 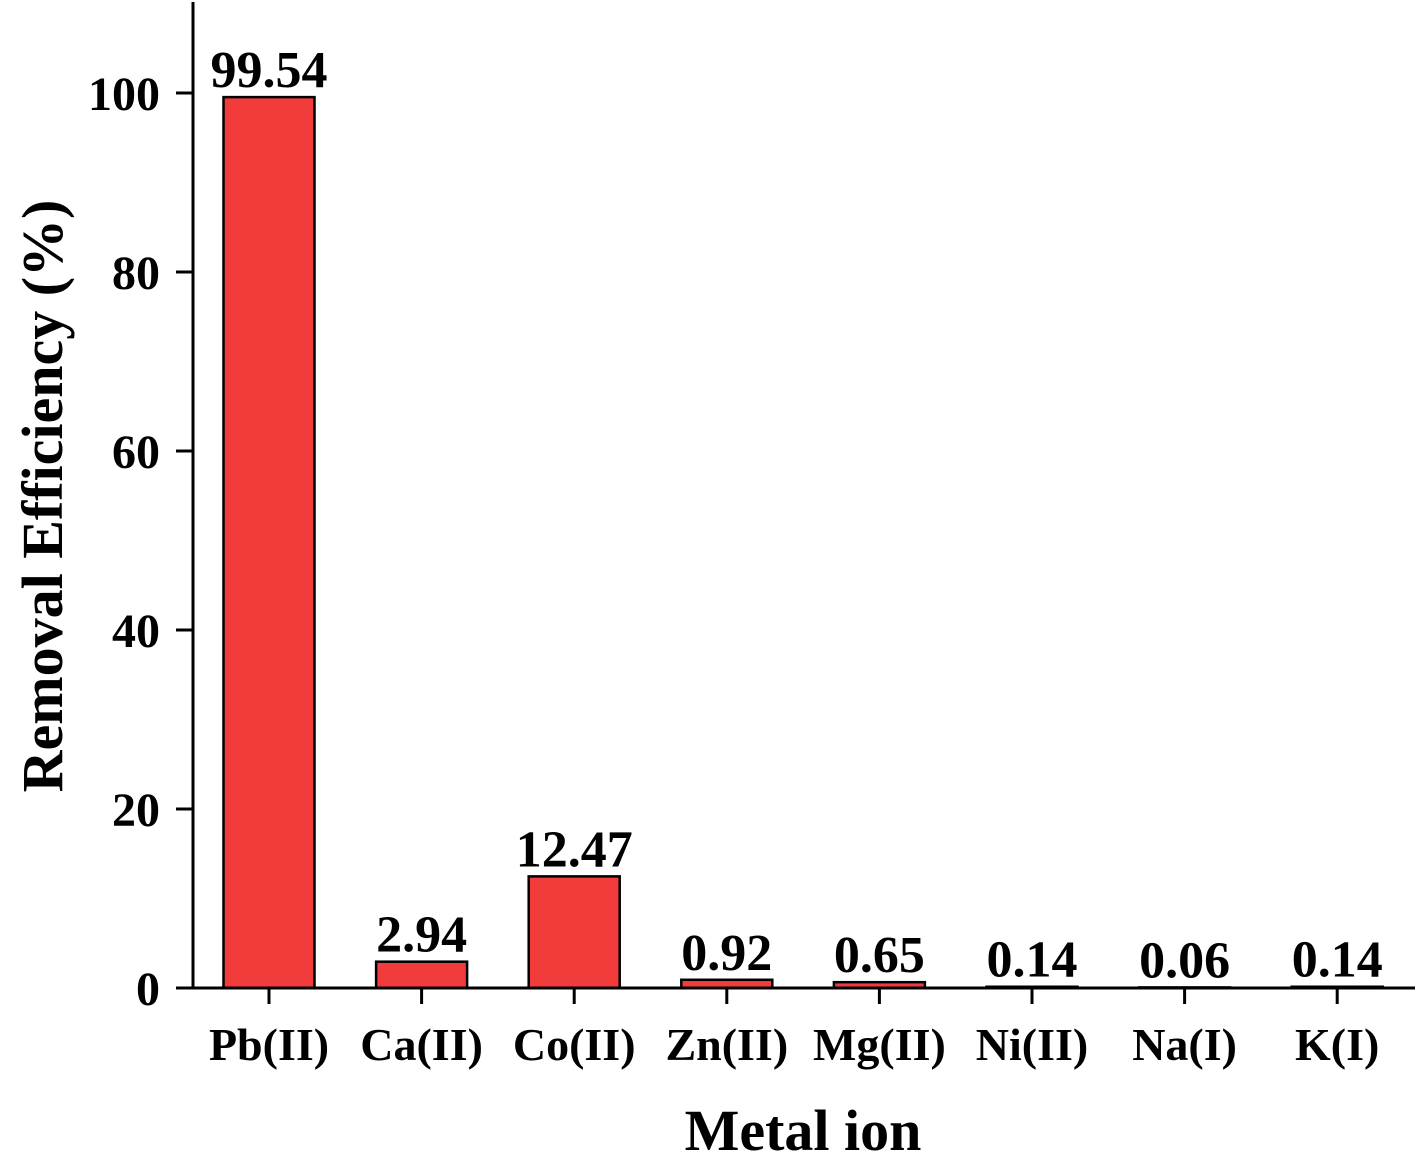 What do you see at coordinates (136, 452) in the screenshot?
I see `y-tick-label: 60` at bounding box center [136, 452].